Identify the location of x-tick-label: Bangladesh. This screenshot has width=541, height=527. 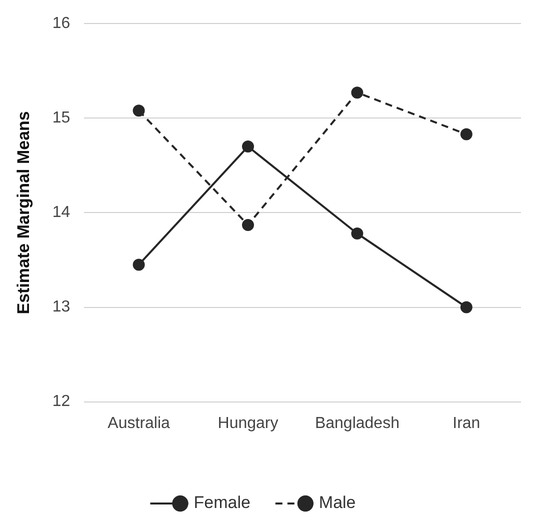
(357, 423).